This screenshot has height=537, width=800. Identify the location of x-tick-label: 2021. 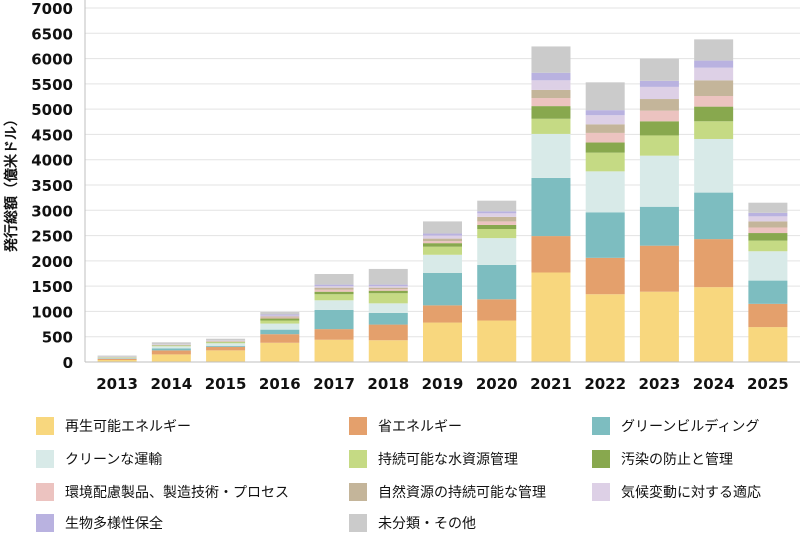
(551, 384).